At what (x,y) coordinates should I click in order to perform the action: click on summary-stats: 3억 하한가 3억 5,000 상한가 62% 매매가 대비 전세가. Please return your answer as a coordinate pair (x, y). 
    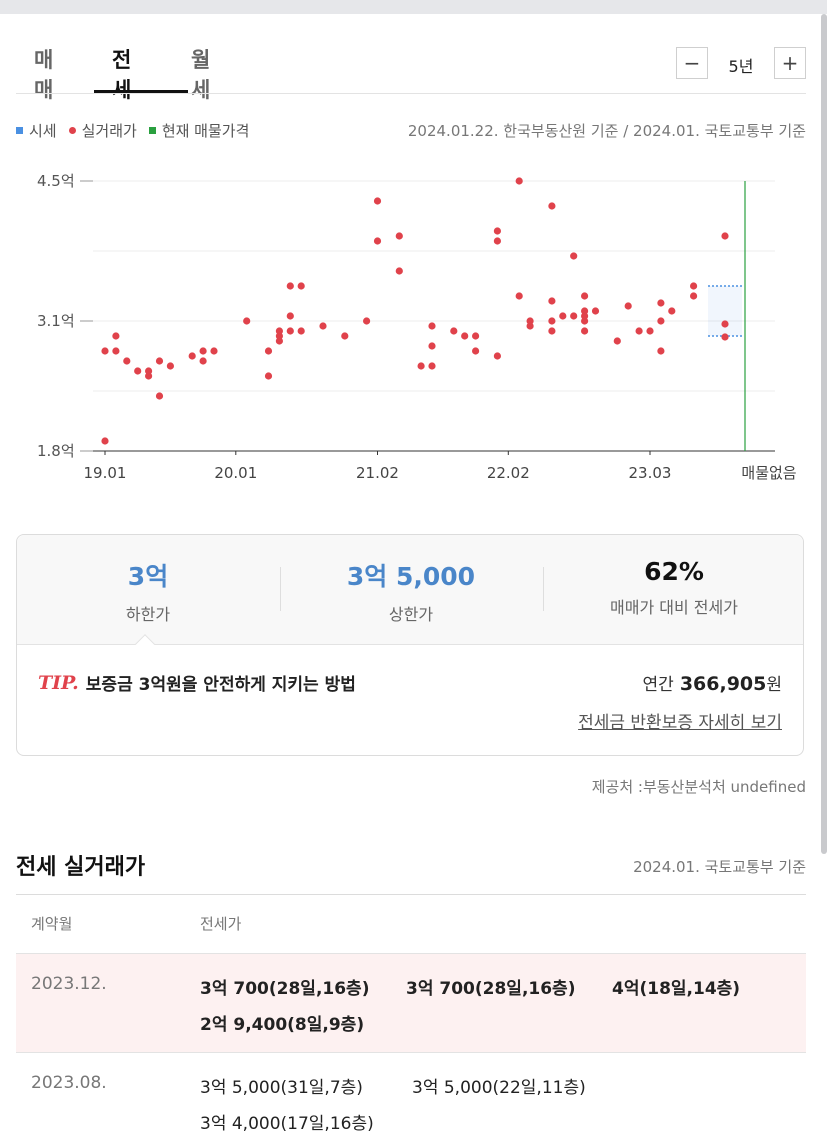
    Looking at the image, I should click on (410, 590).